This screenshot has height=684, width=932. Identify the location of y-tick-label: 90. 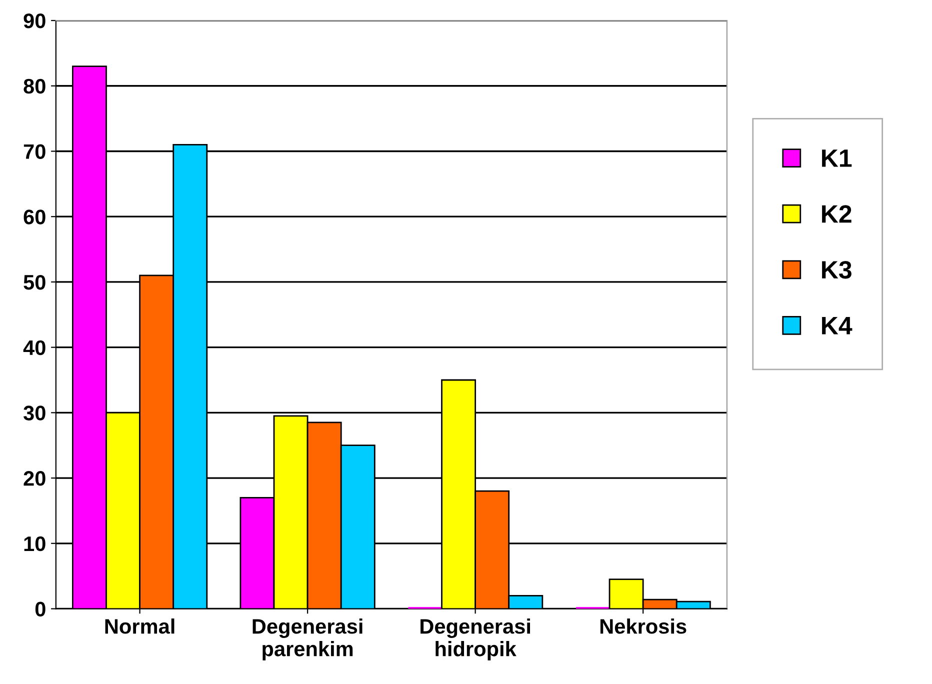
(35, 21).